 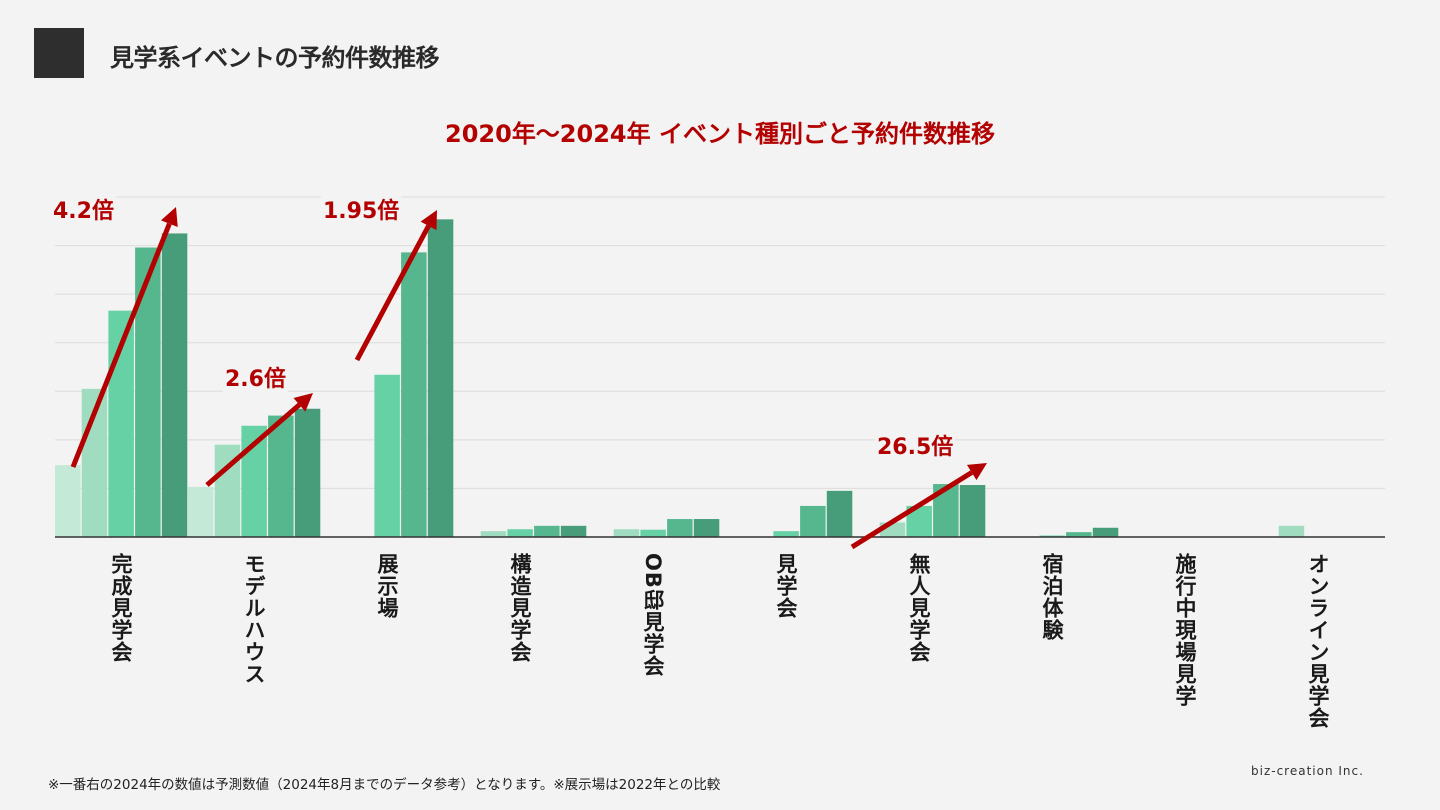 What do you see at coordinates (59, 53) in the screenshot?
I see `title-marker-square` at bounding box center [59, 53].